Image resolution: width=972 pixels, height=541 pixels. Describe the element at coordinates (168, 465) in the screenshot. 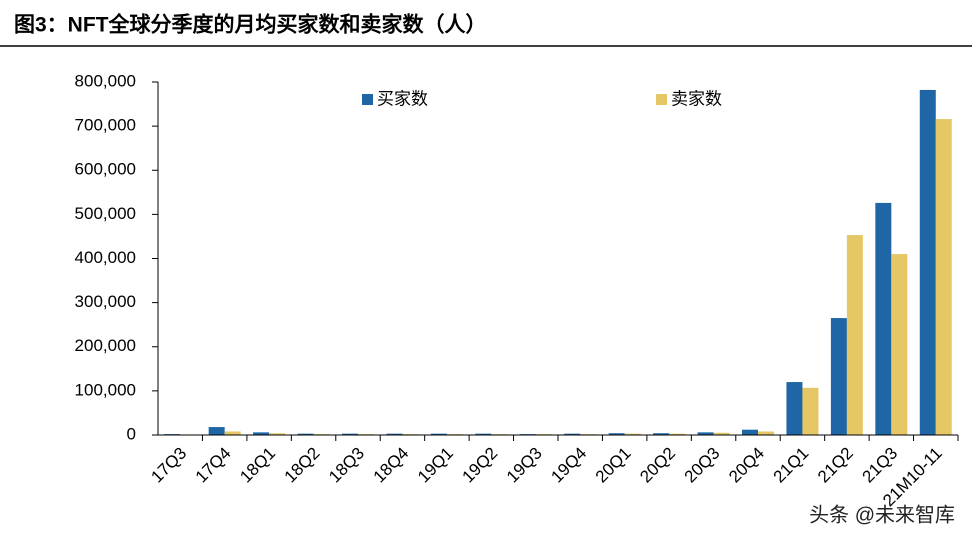

I see `x-tick-label: 17Q3` at that location.